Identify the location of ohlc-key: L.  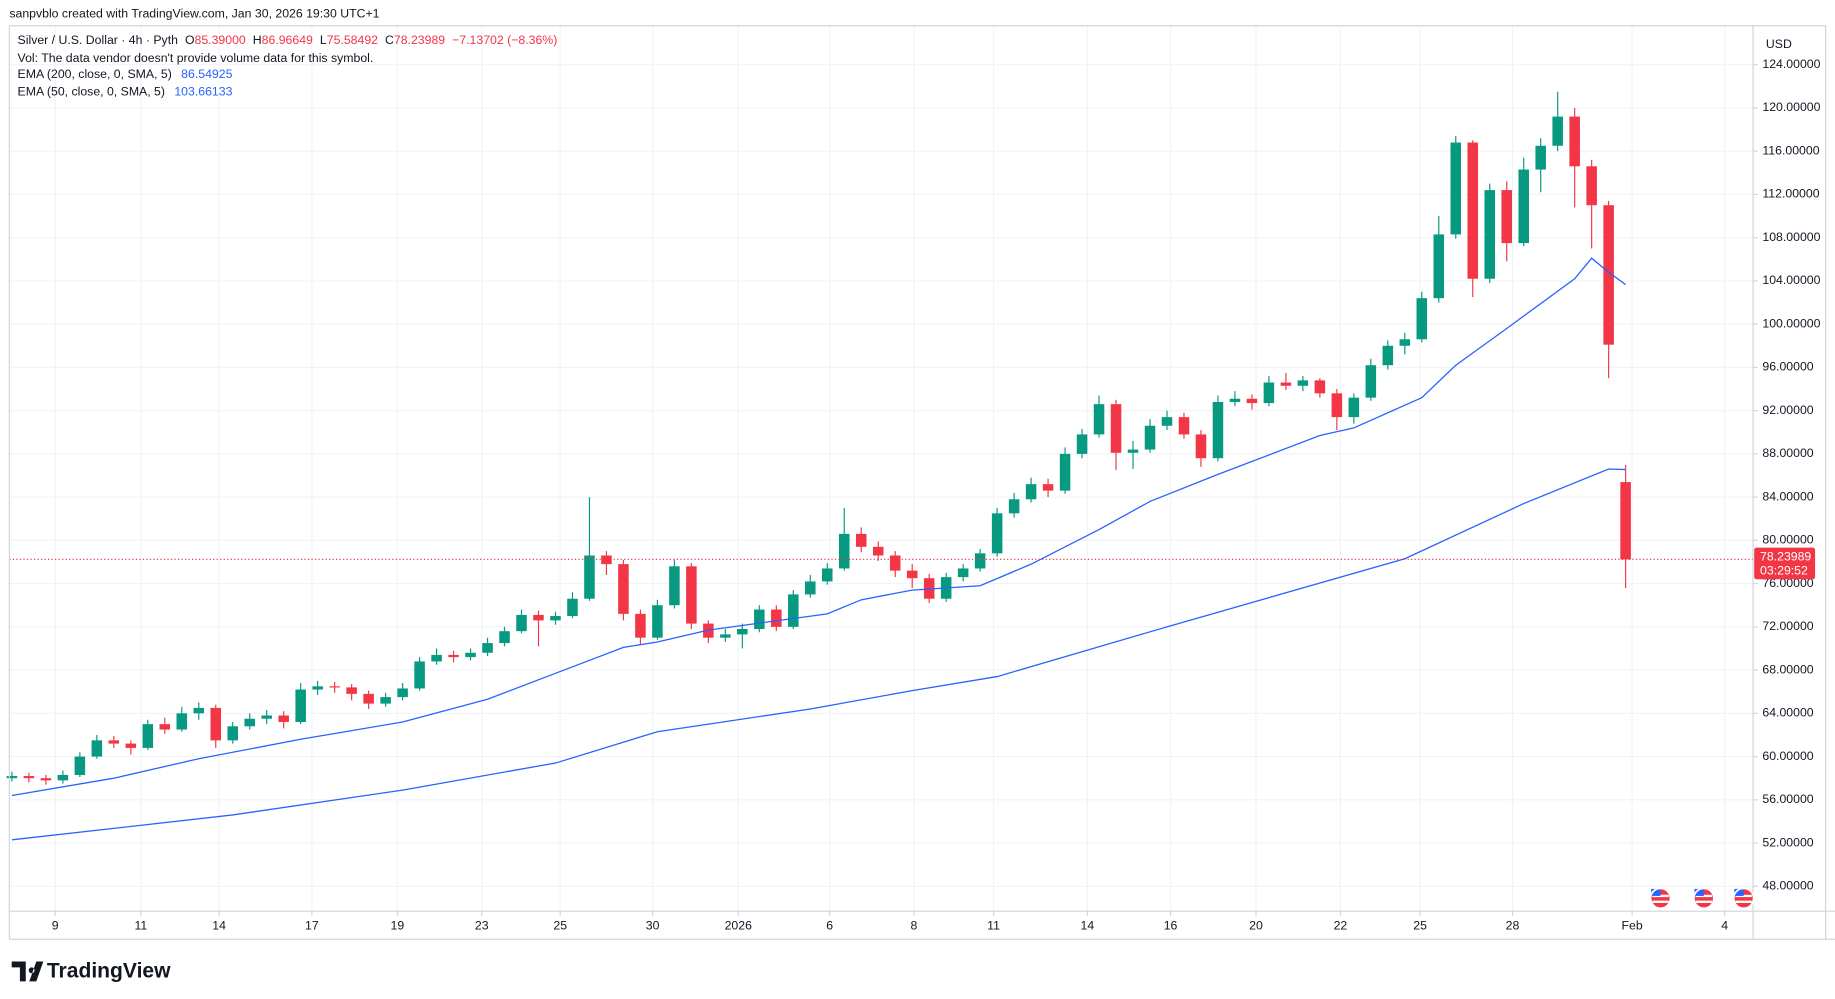
(323, 40).